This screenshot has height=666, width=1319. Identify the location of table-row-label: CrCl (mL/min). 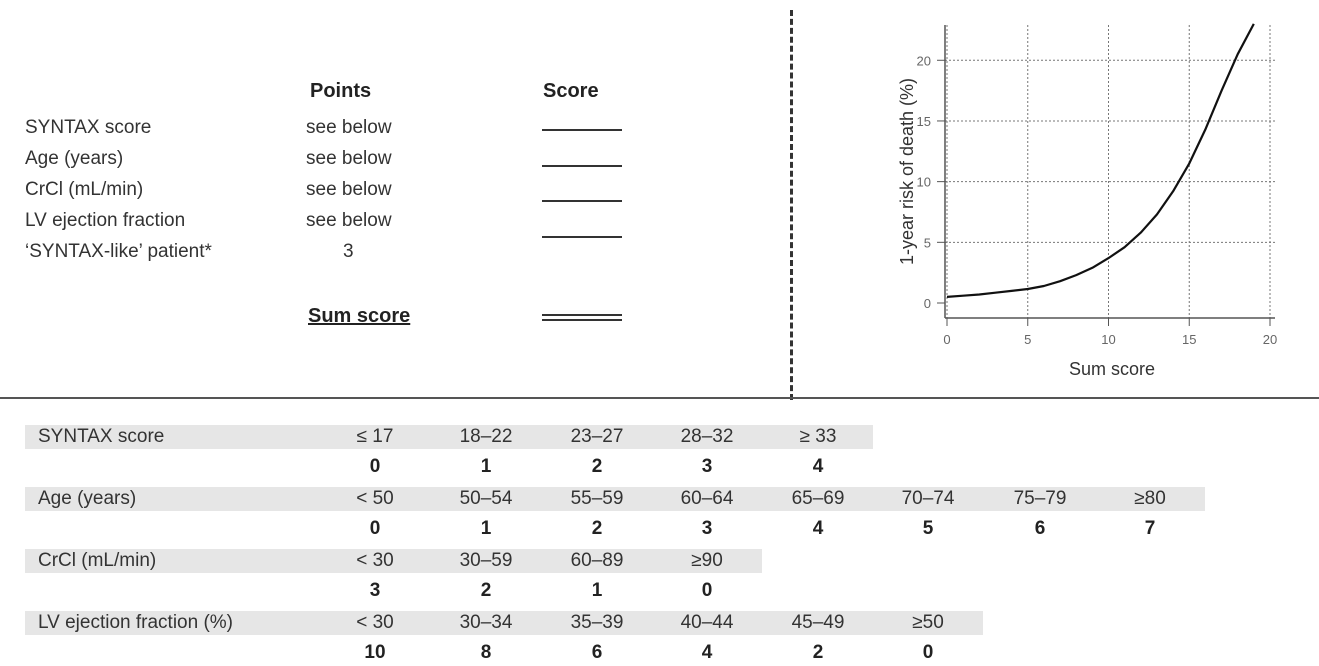
(97, 560).